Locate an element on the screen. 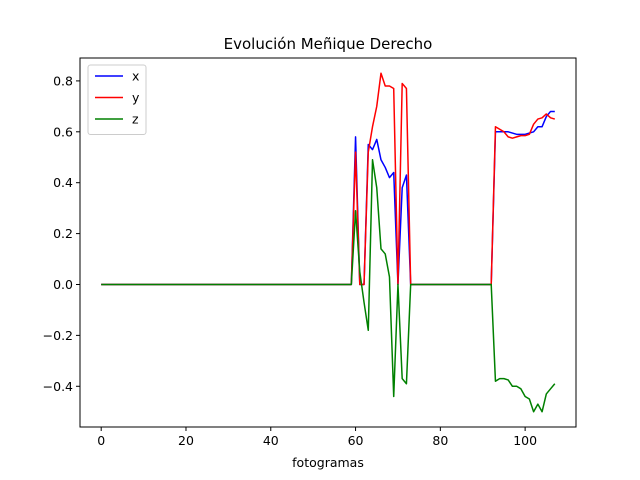 The height and width of the screenshot is (480, 640). y-tick-label: −0.2 is located at coordinates (58, 335).